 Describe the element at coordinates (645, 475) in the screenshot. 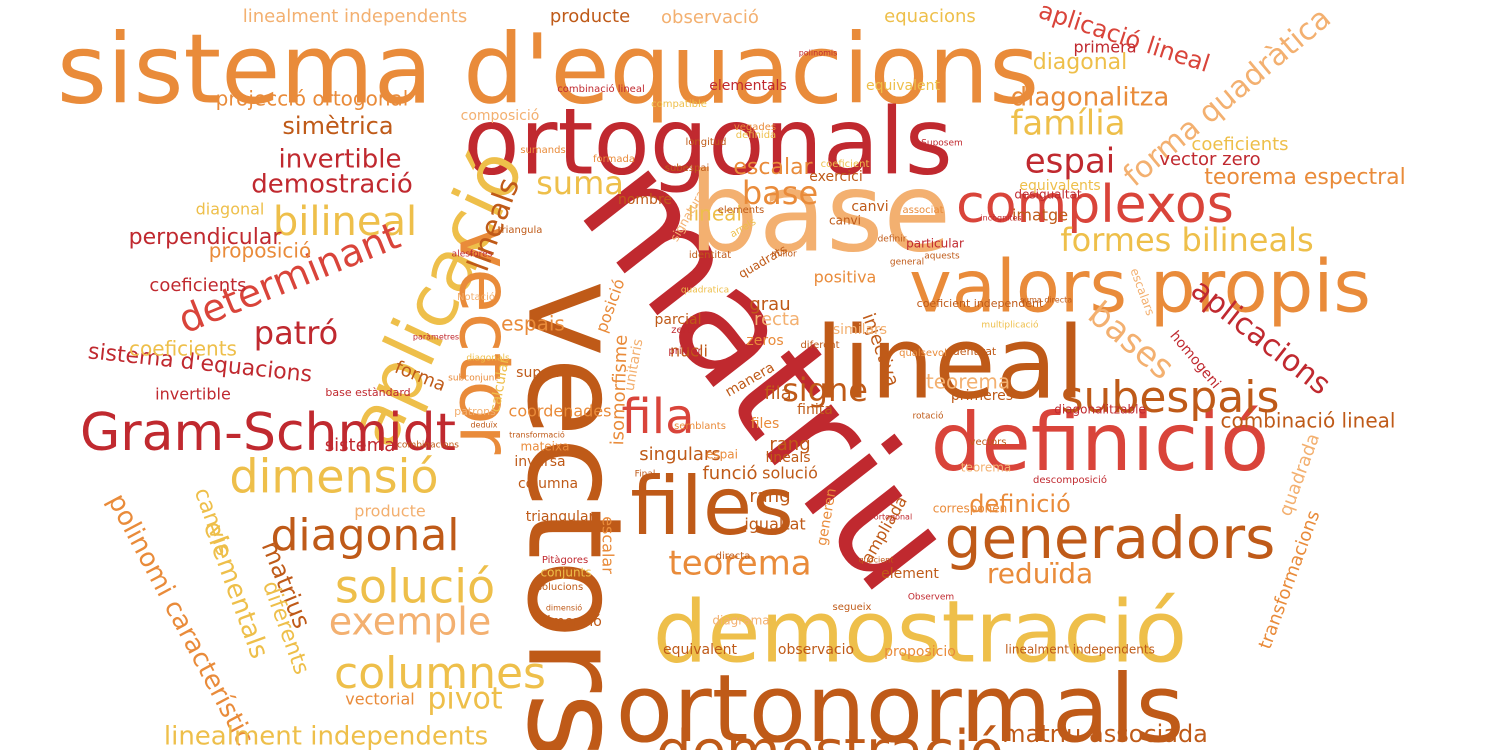

I see `word-cloud-term: Final` at that location.